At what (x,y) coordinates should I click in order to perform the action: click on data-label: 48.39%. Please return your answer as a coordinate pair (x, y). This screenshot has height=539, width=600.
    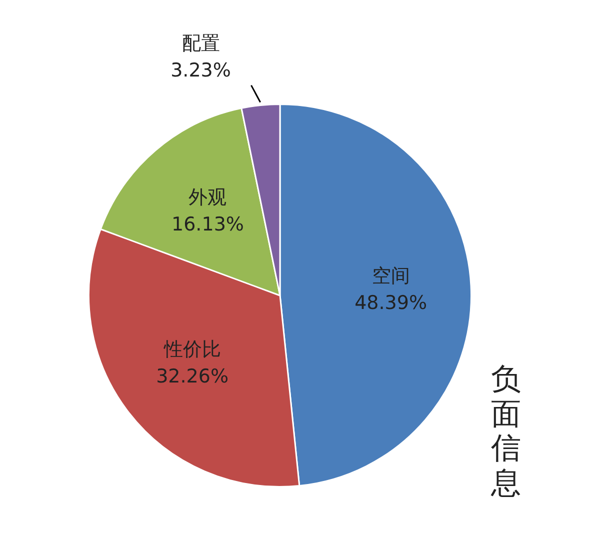
    Looking at the image, I should click on (391, 303).